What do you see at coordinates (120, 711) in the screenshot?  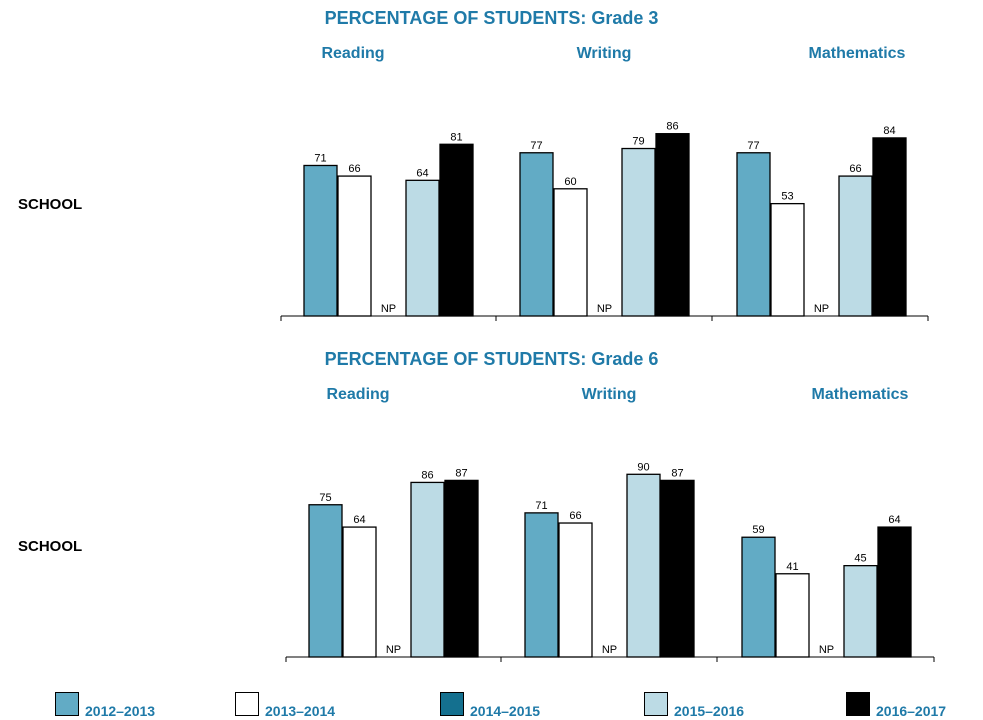 I see `legend-label: 2012–2013` at bounding box center [120, 711].